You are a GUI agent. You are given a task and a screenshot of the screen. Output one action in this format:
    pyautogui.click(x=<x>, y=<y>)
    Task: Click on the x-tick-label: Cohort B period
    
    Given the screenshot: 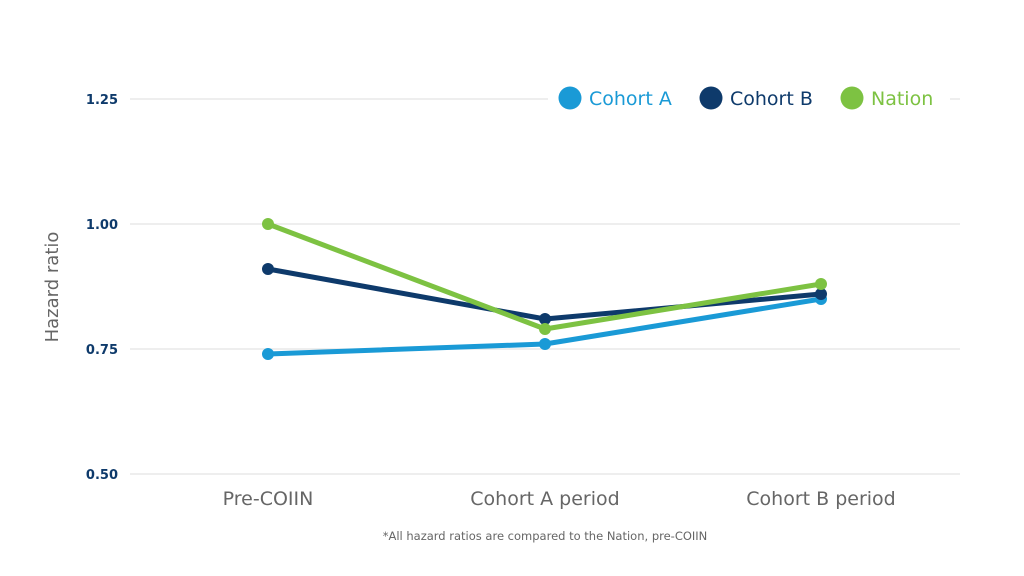 What is the action you would take?
    pyautogui.click(x=820, y=499)
    